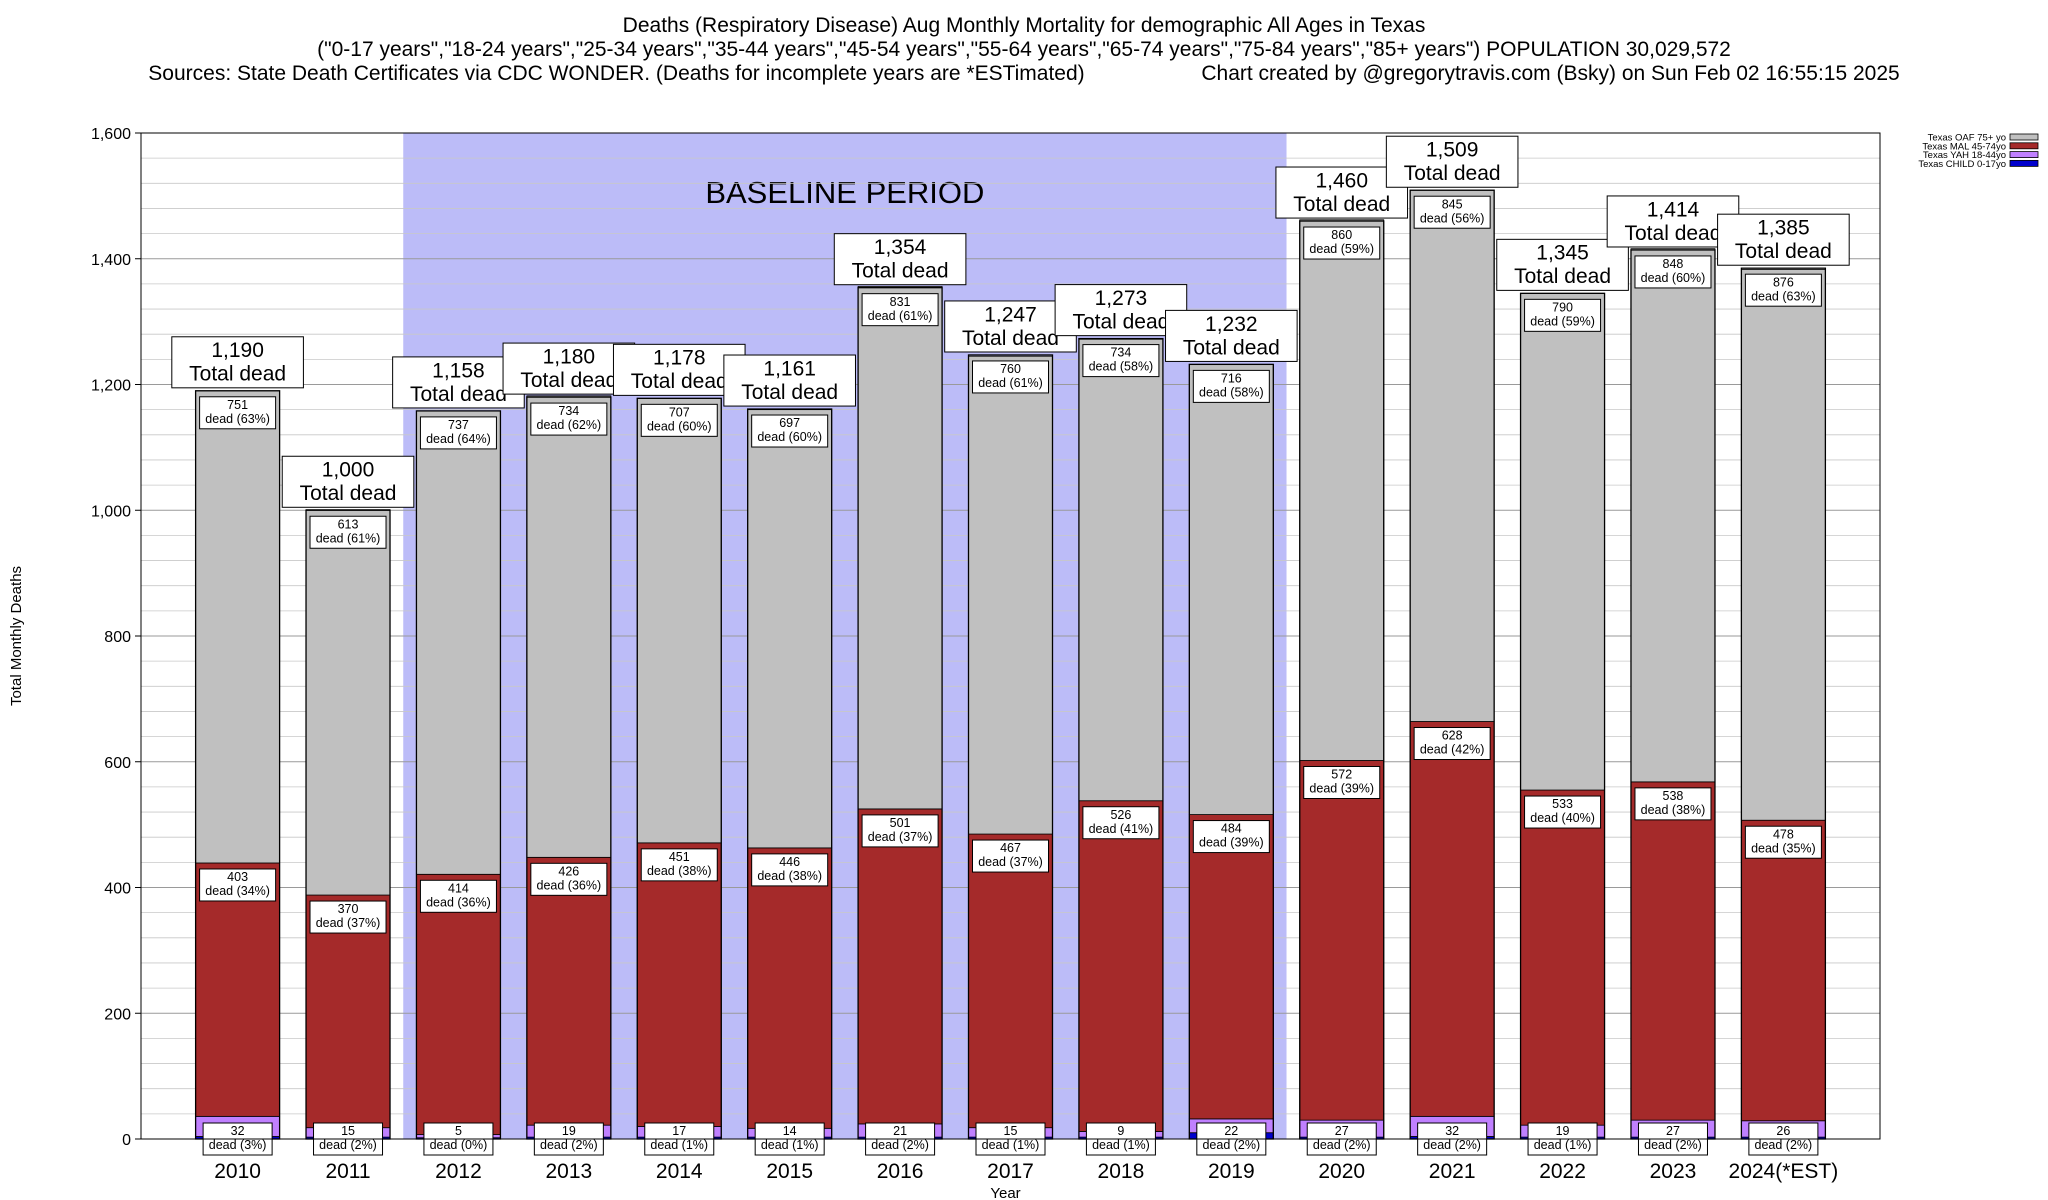  Describe the element at coordinates (237, 891) in the screenshot. I see `mal-label-text: dead (34%)` at that location.